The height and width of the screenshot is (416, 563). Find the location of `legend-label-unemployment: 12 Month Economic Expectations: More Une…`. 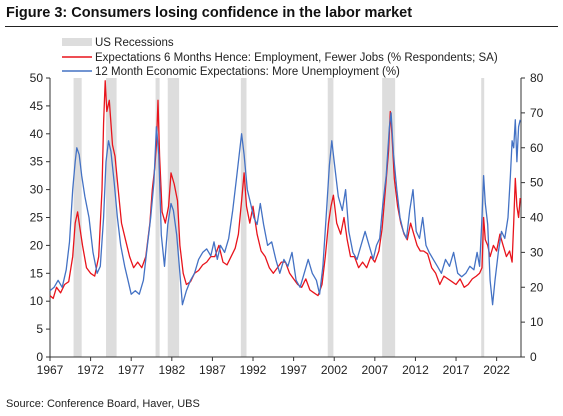

legend-label-unemployment: 12 Month Economic Expectations: More Une… is located at coordinates (247, 72).